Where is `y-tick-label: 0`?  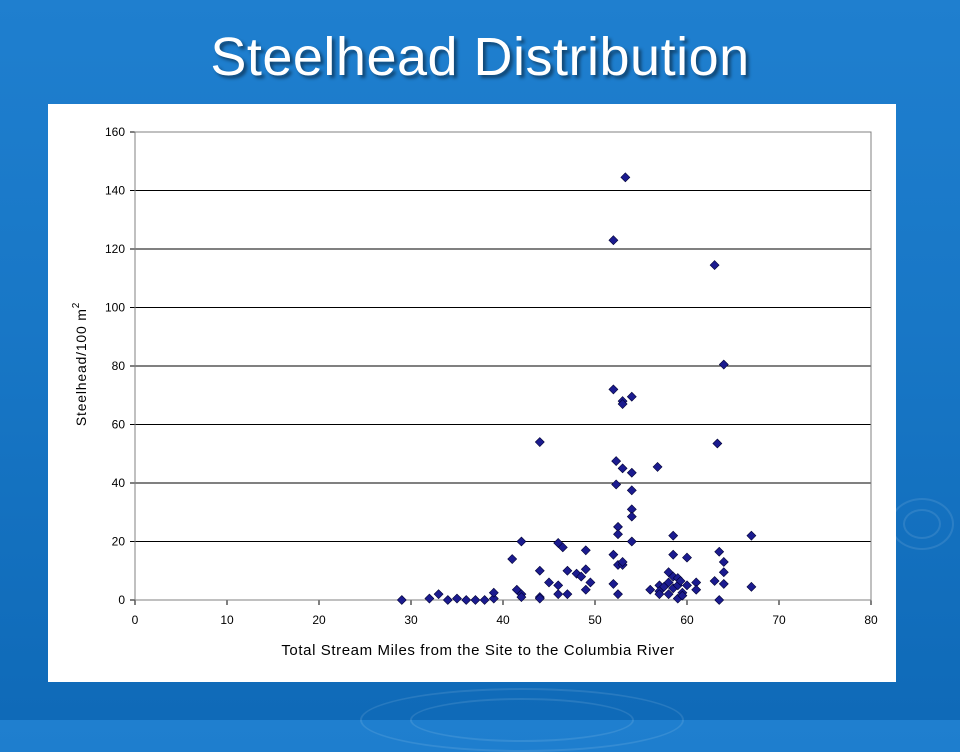 y-tick-label: 0 is located at coordinates (121, 600).